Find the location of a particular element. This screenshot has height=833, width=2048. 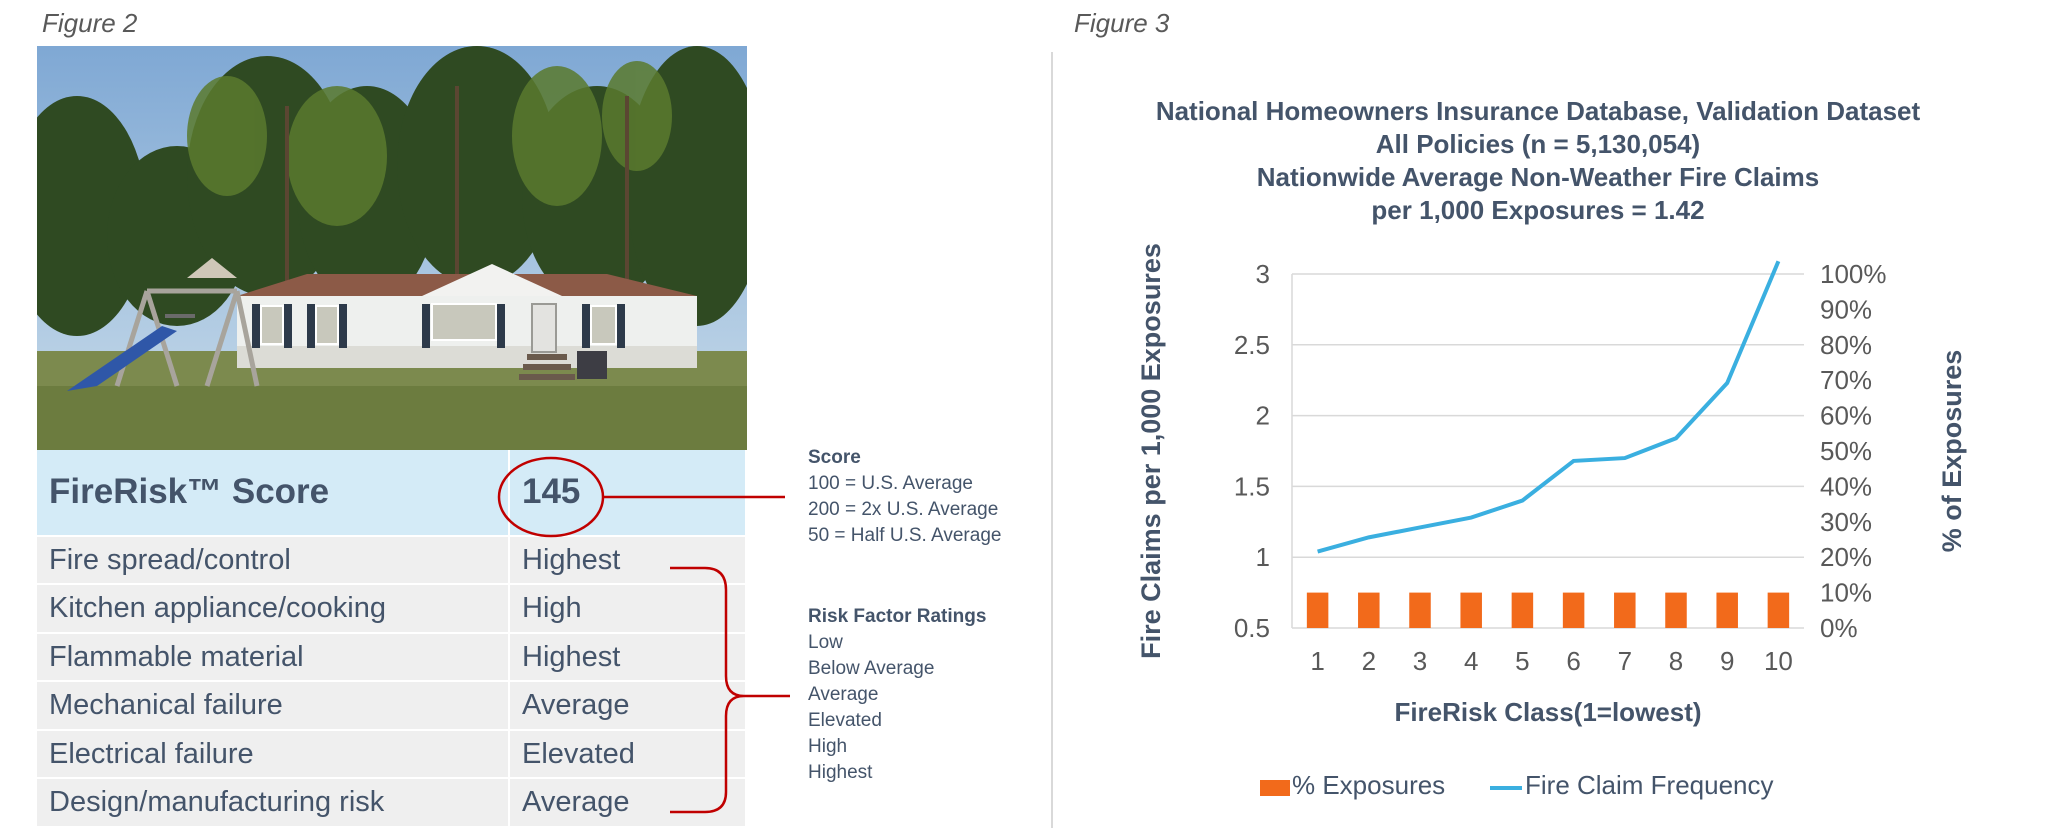

chart-legend: % Exposures Fire Claim Frequency is located at coordinates (1517, 785).